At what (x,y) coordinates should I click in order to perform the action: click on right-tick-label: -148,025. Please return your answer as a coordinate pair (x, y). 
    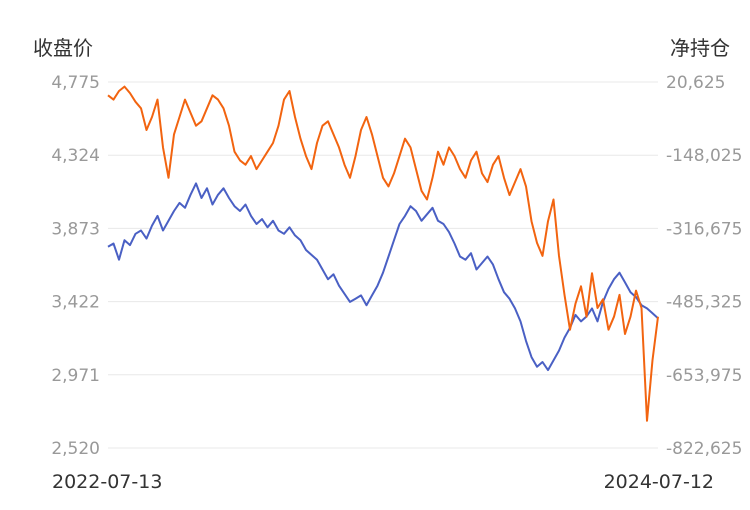
    Looking at the image, I should click on (704, 156).